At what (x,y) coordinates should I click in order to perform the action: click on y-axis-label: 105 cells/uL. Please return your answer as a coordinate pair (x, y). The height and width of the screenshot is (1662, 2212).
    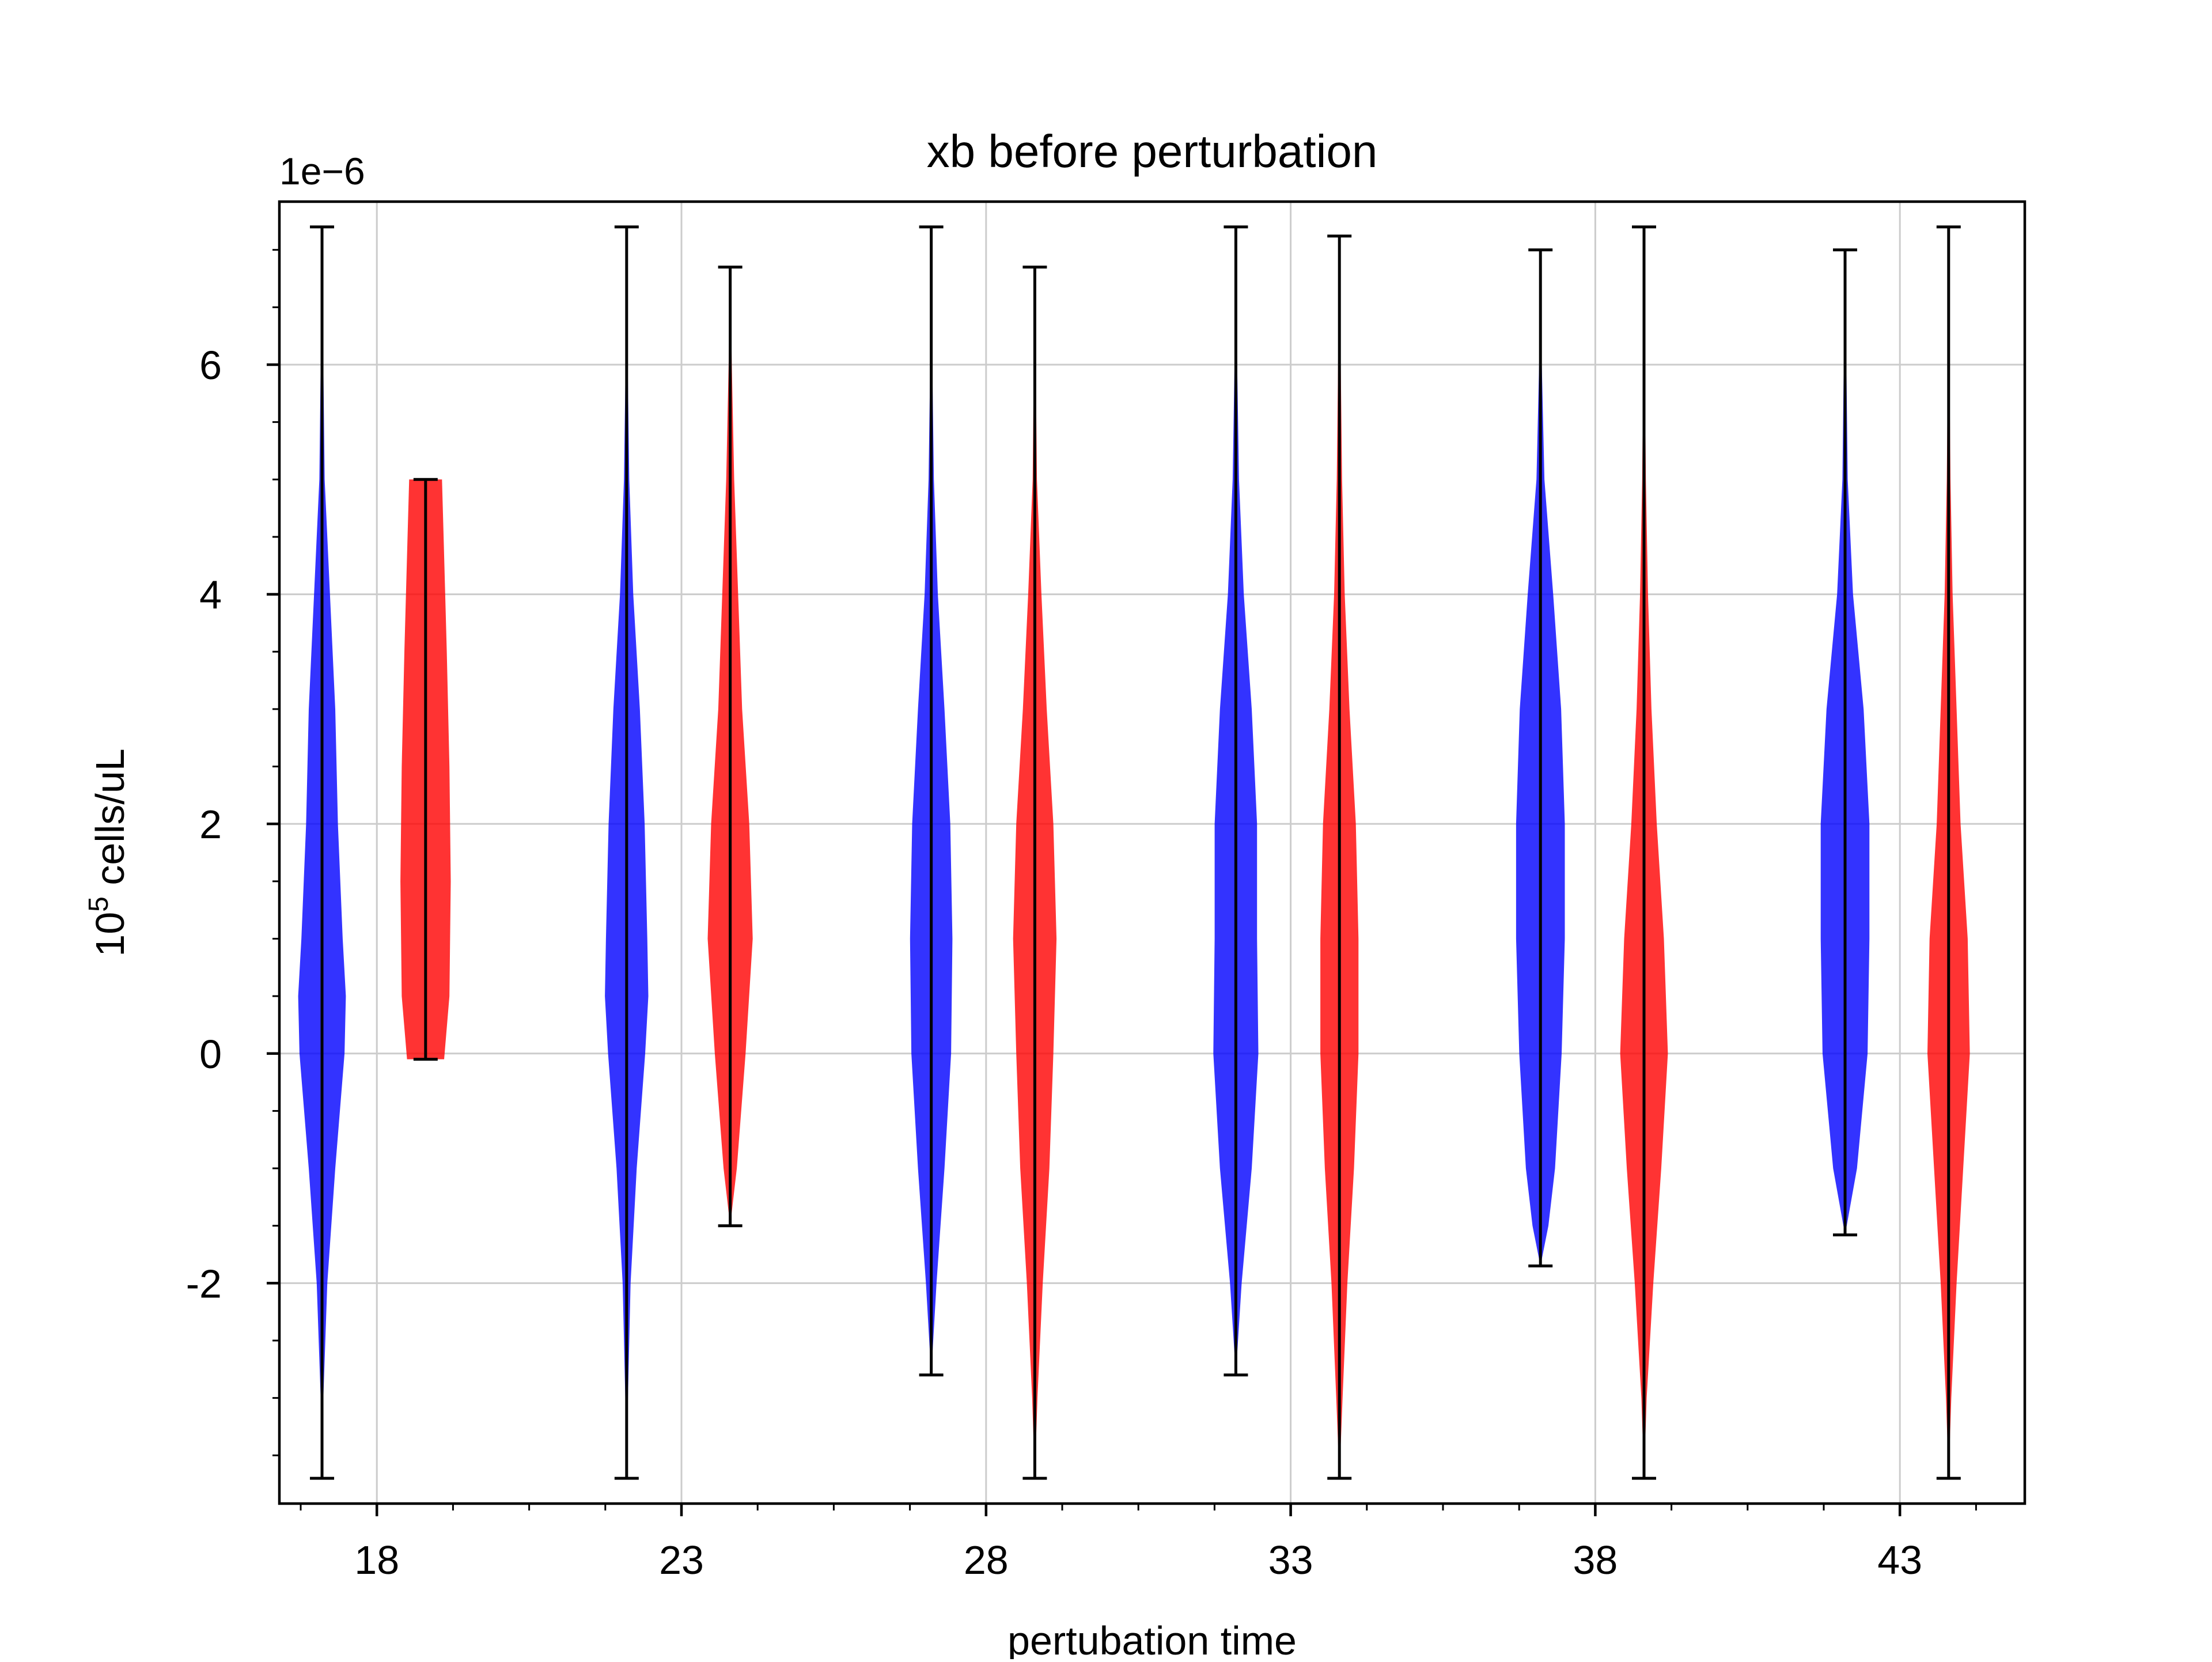
    Looking at the image, I should click on (108, 852).